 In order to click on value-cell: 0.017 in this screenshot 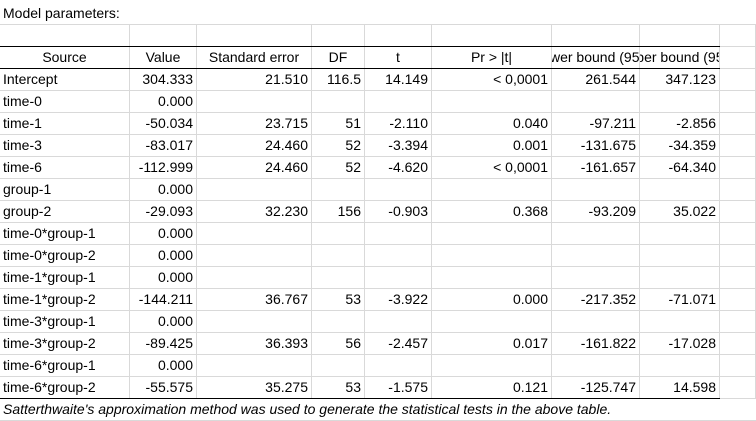, I will do `click(492, 344)`.